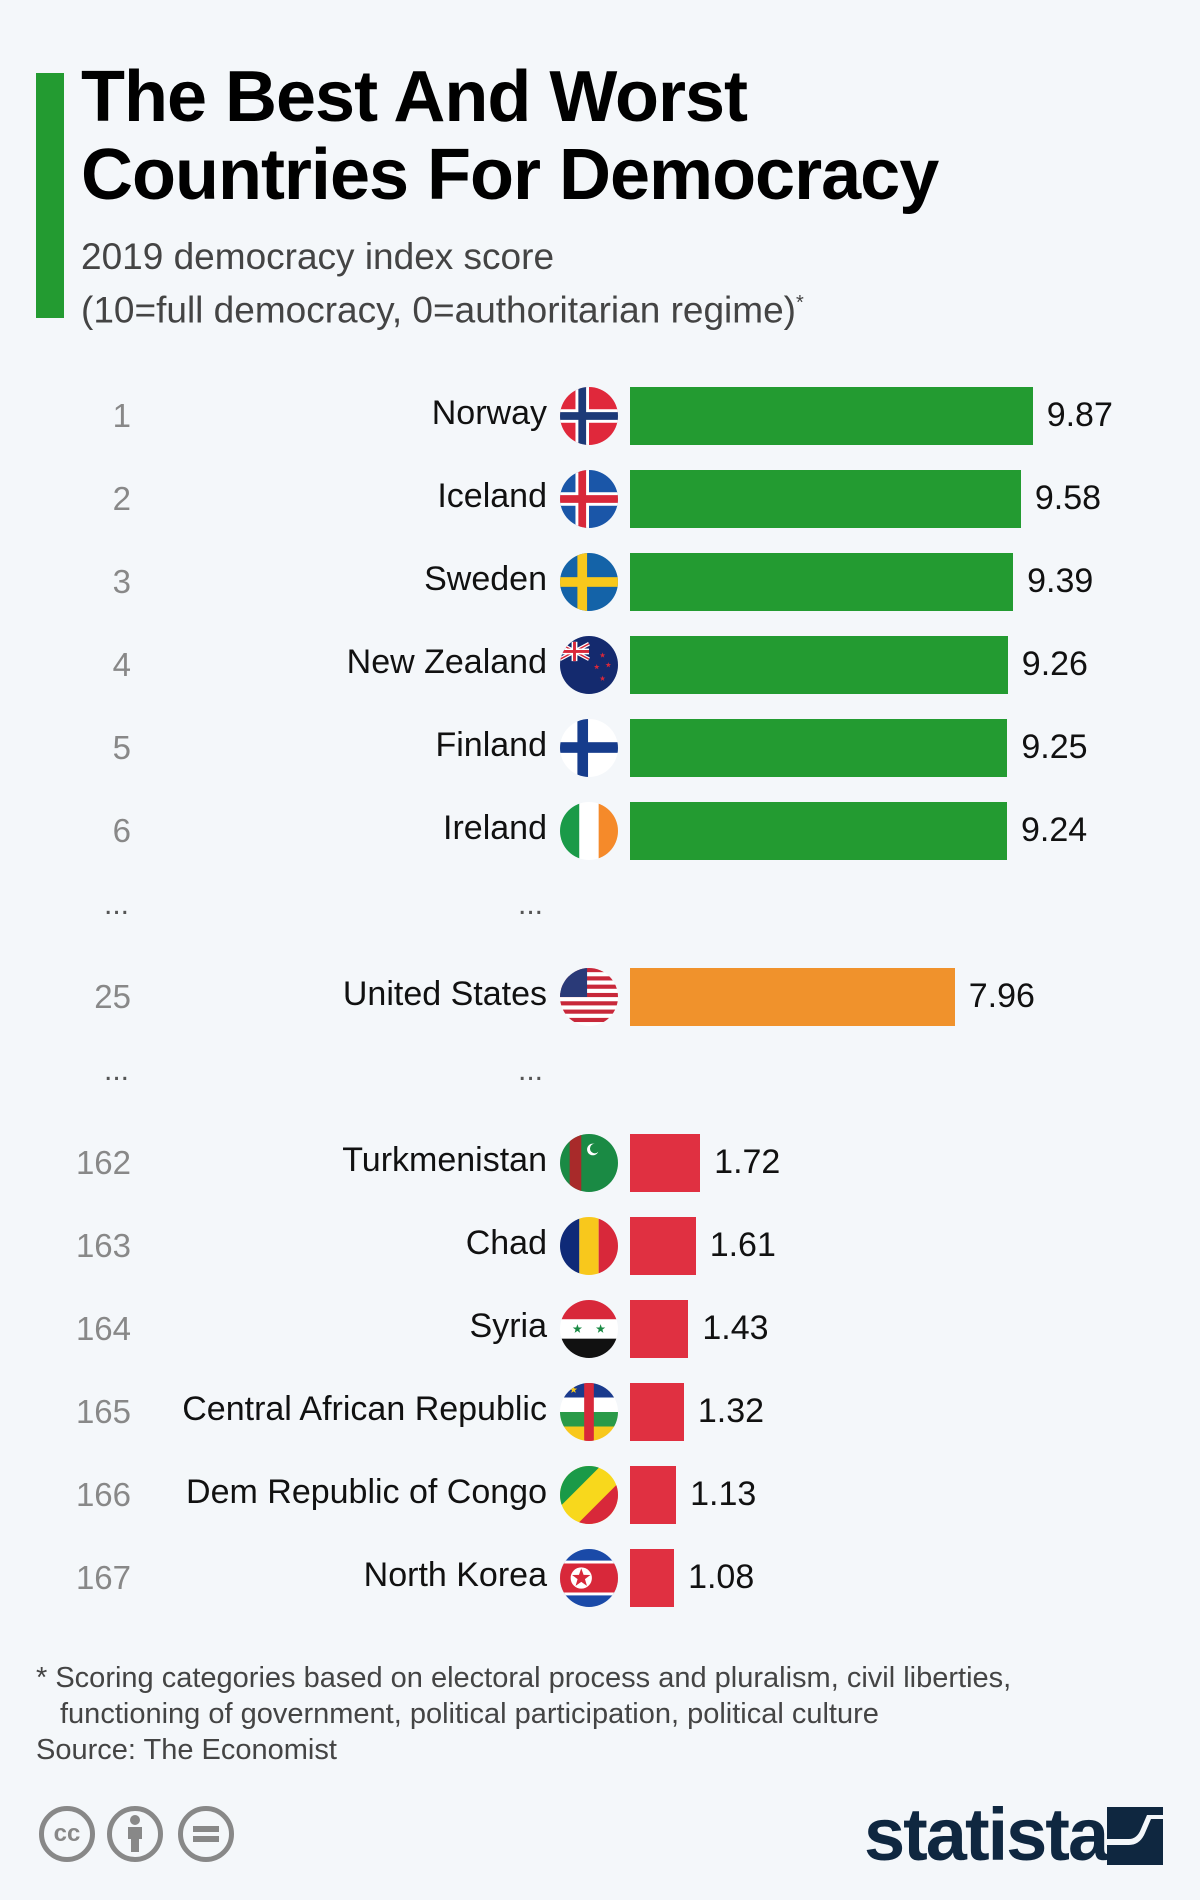  Describe the element at coordinates (1135, 1836) in the screenshot. I see `statista-logo-mark-icon` at that location.